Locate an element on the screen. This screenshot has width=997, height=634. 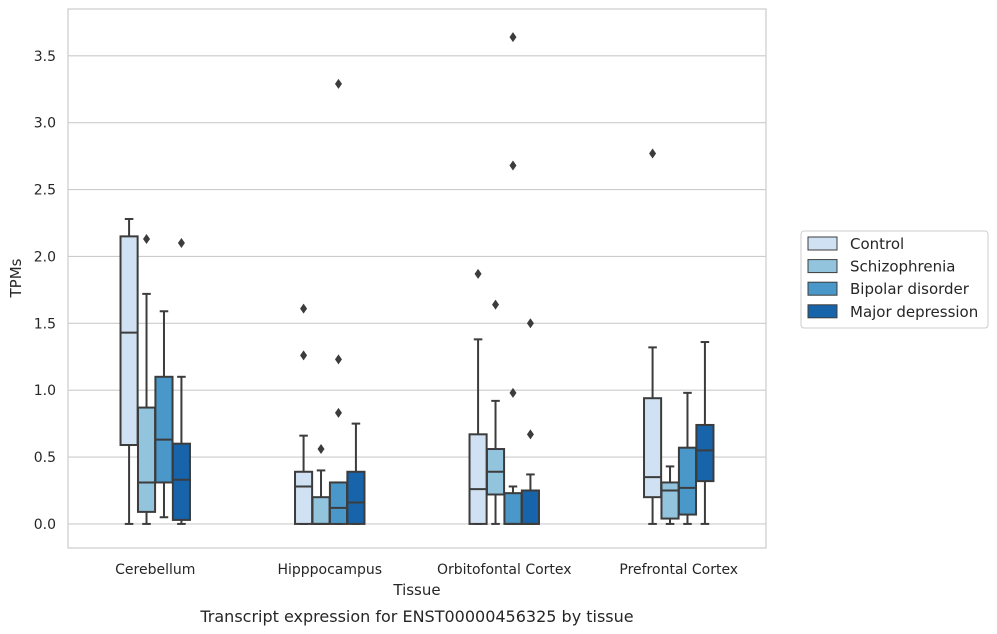
legend-item: Major depression is located at coordinates (892, 312).